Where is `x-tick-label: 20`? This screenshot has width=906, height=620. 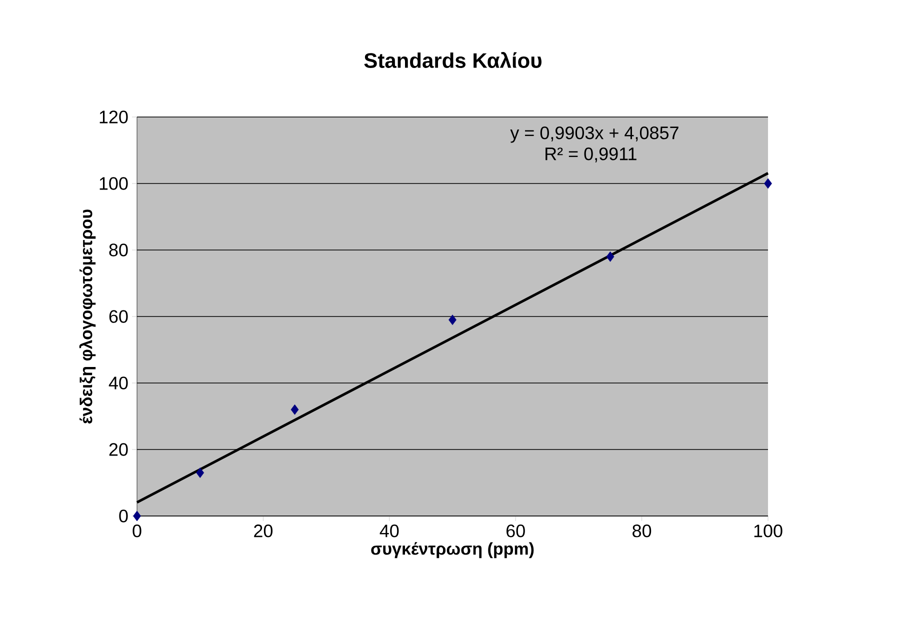
x-tick-label: 20 is located at coordinates (263, 531).